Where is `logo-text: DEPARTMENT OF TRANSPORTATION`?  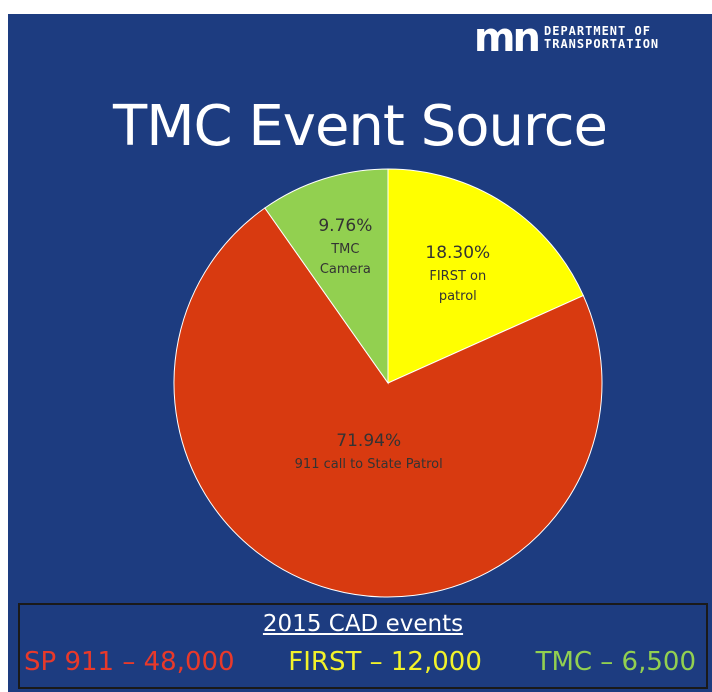
logo-text: DEPARTMENT OF TRANSPORTATION is located at coordinates (602, 37).